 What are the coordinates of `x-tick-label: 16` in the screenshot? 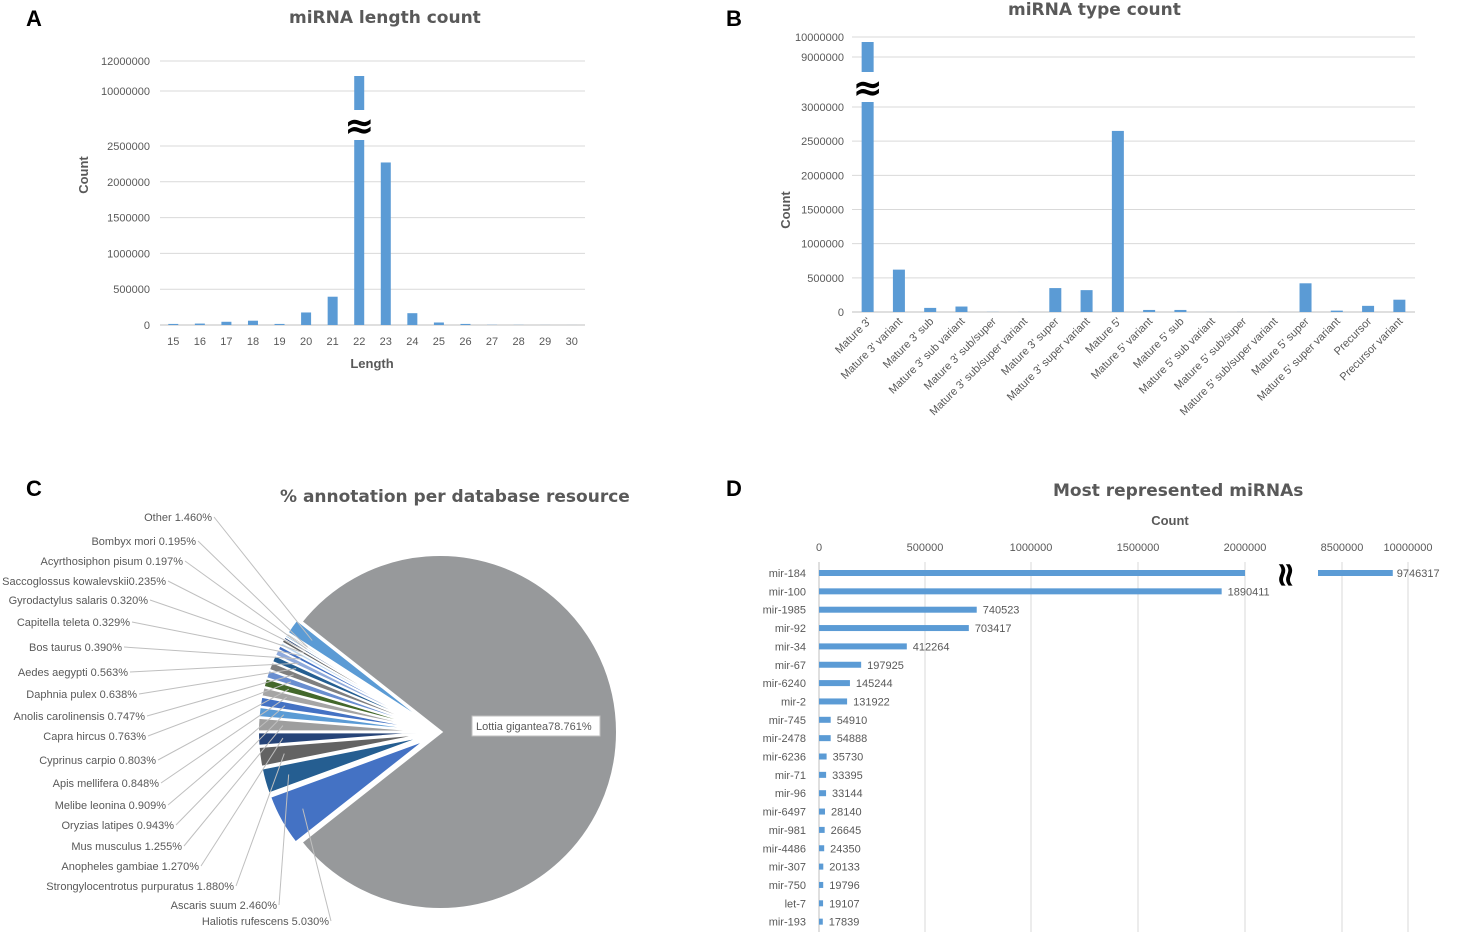 It's located at (200, 342).